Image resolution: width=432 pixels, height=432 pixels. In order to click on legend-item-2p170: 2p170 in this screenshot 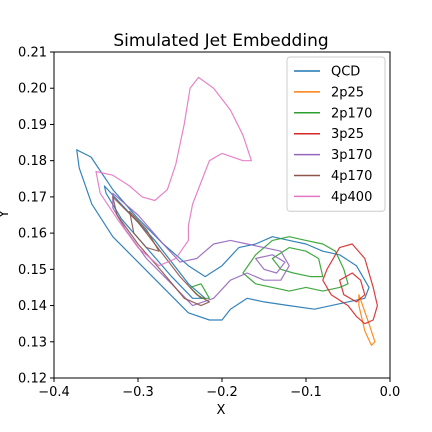, I will do `click(333, 113)`.